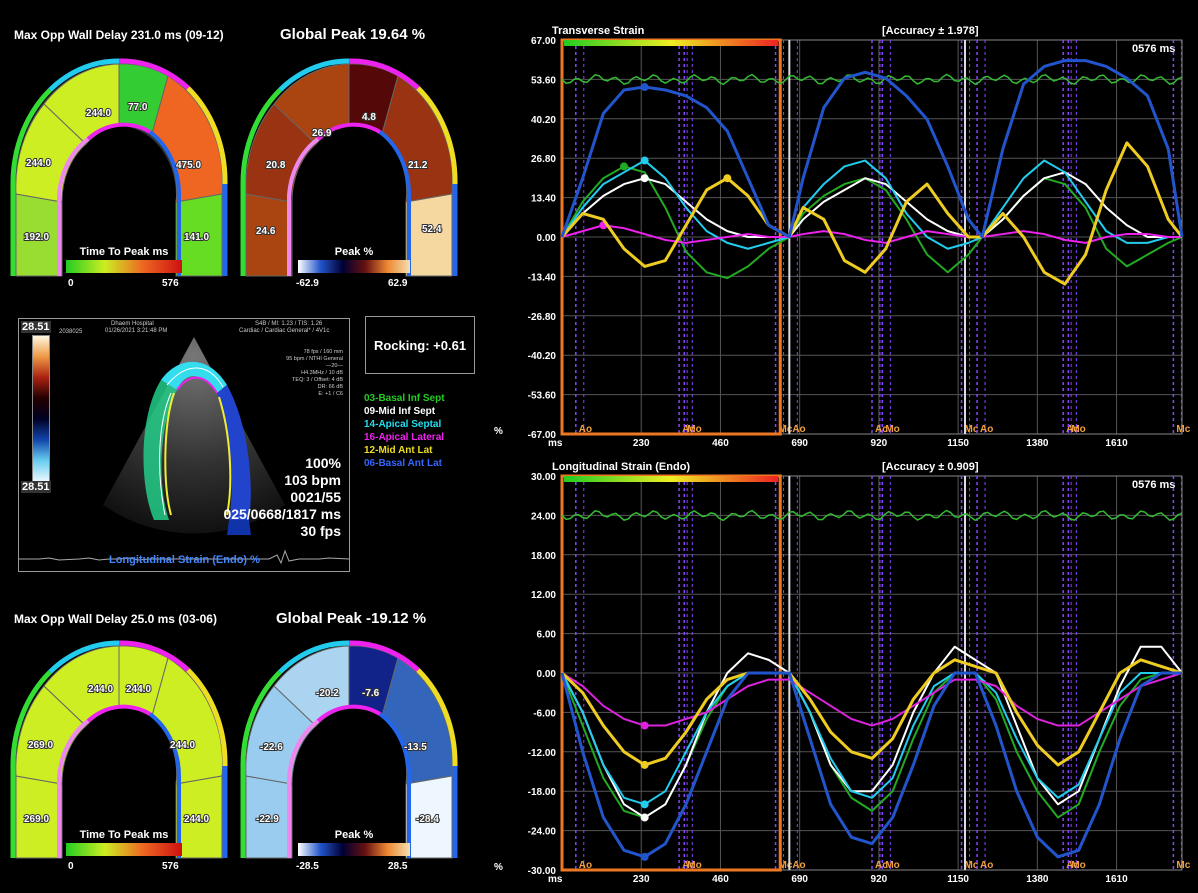 Image resolution: width=1198 pixels, height=893 pixels. What do you see at coordinates (671, 43) in the screenshot?
I see `selection-gradient` at bounding box center [671, 43].